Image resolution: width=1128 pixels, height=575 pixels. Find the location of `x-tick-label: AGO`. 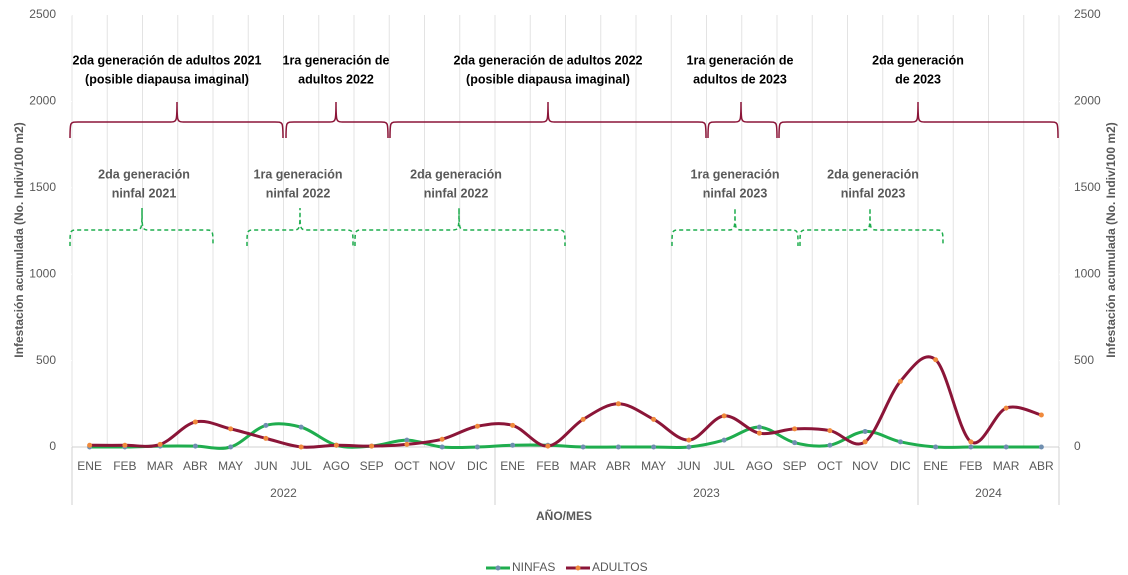

x-tick-label: AGO is located at coordinates (336, 466).